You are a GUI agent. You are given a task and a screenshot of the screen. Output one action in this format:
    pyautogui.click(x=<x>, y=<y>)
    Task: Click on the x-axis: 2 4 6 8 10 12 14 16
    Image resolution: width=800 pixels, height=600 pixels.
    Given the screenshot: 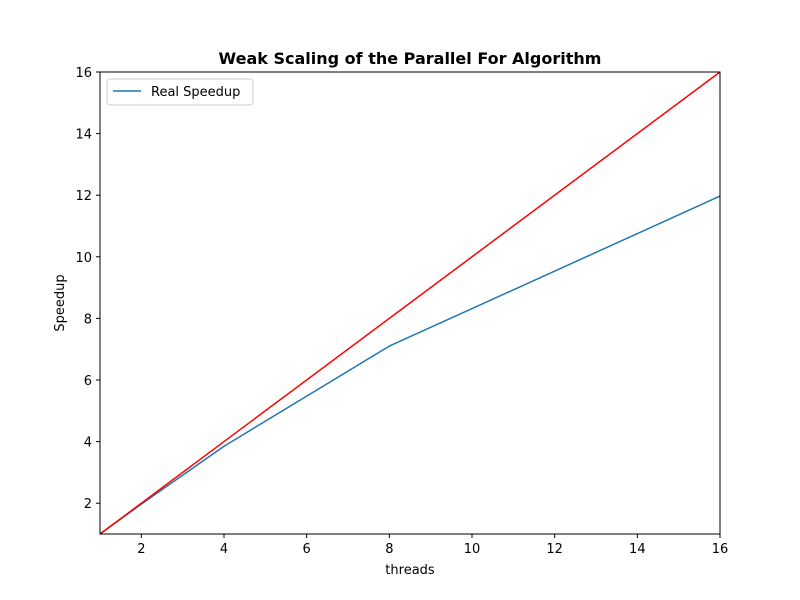 What is the action you would take?
    pyautogui.click(x=432, y=545)
    